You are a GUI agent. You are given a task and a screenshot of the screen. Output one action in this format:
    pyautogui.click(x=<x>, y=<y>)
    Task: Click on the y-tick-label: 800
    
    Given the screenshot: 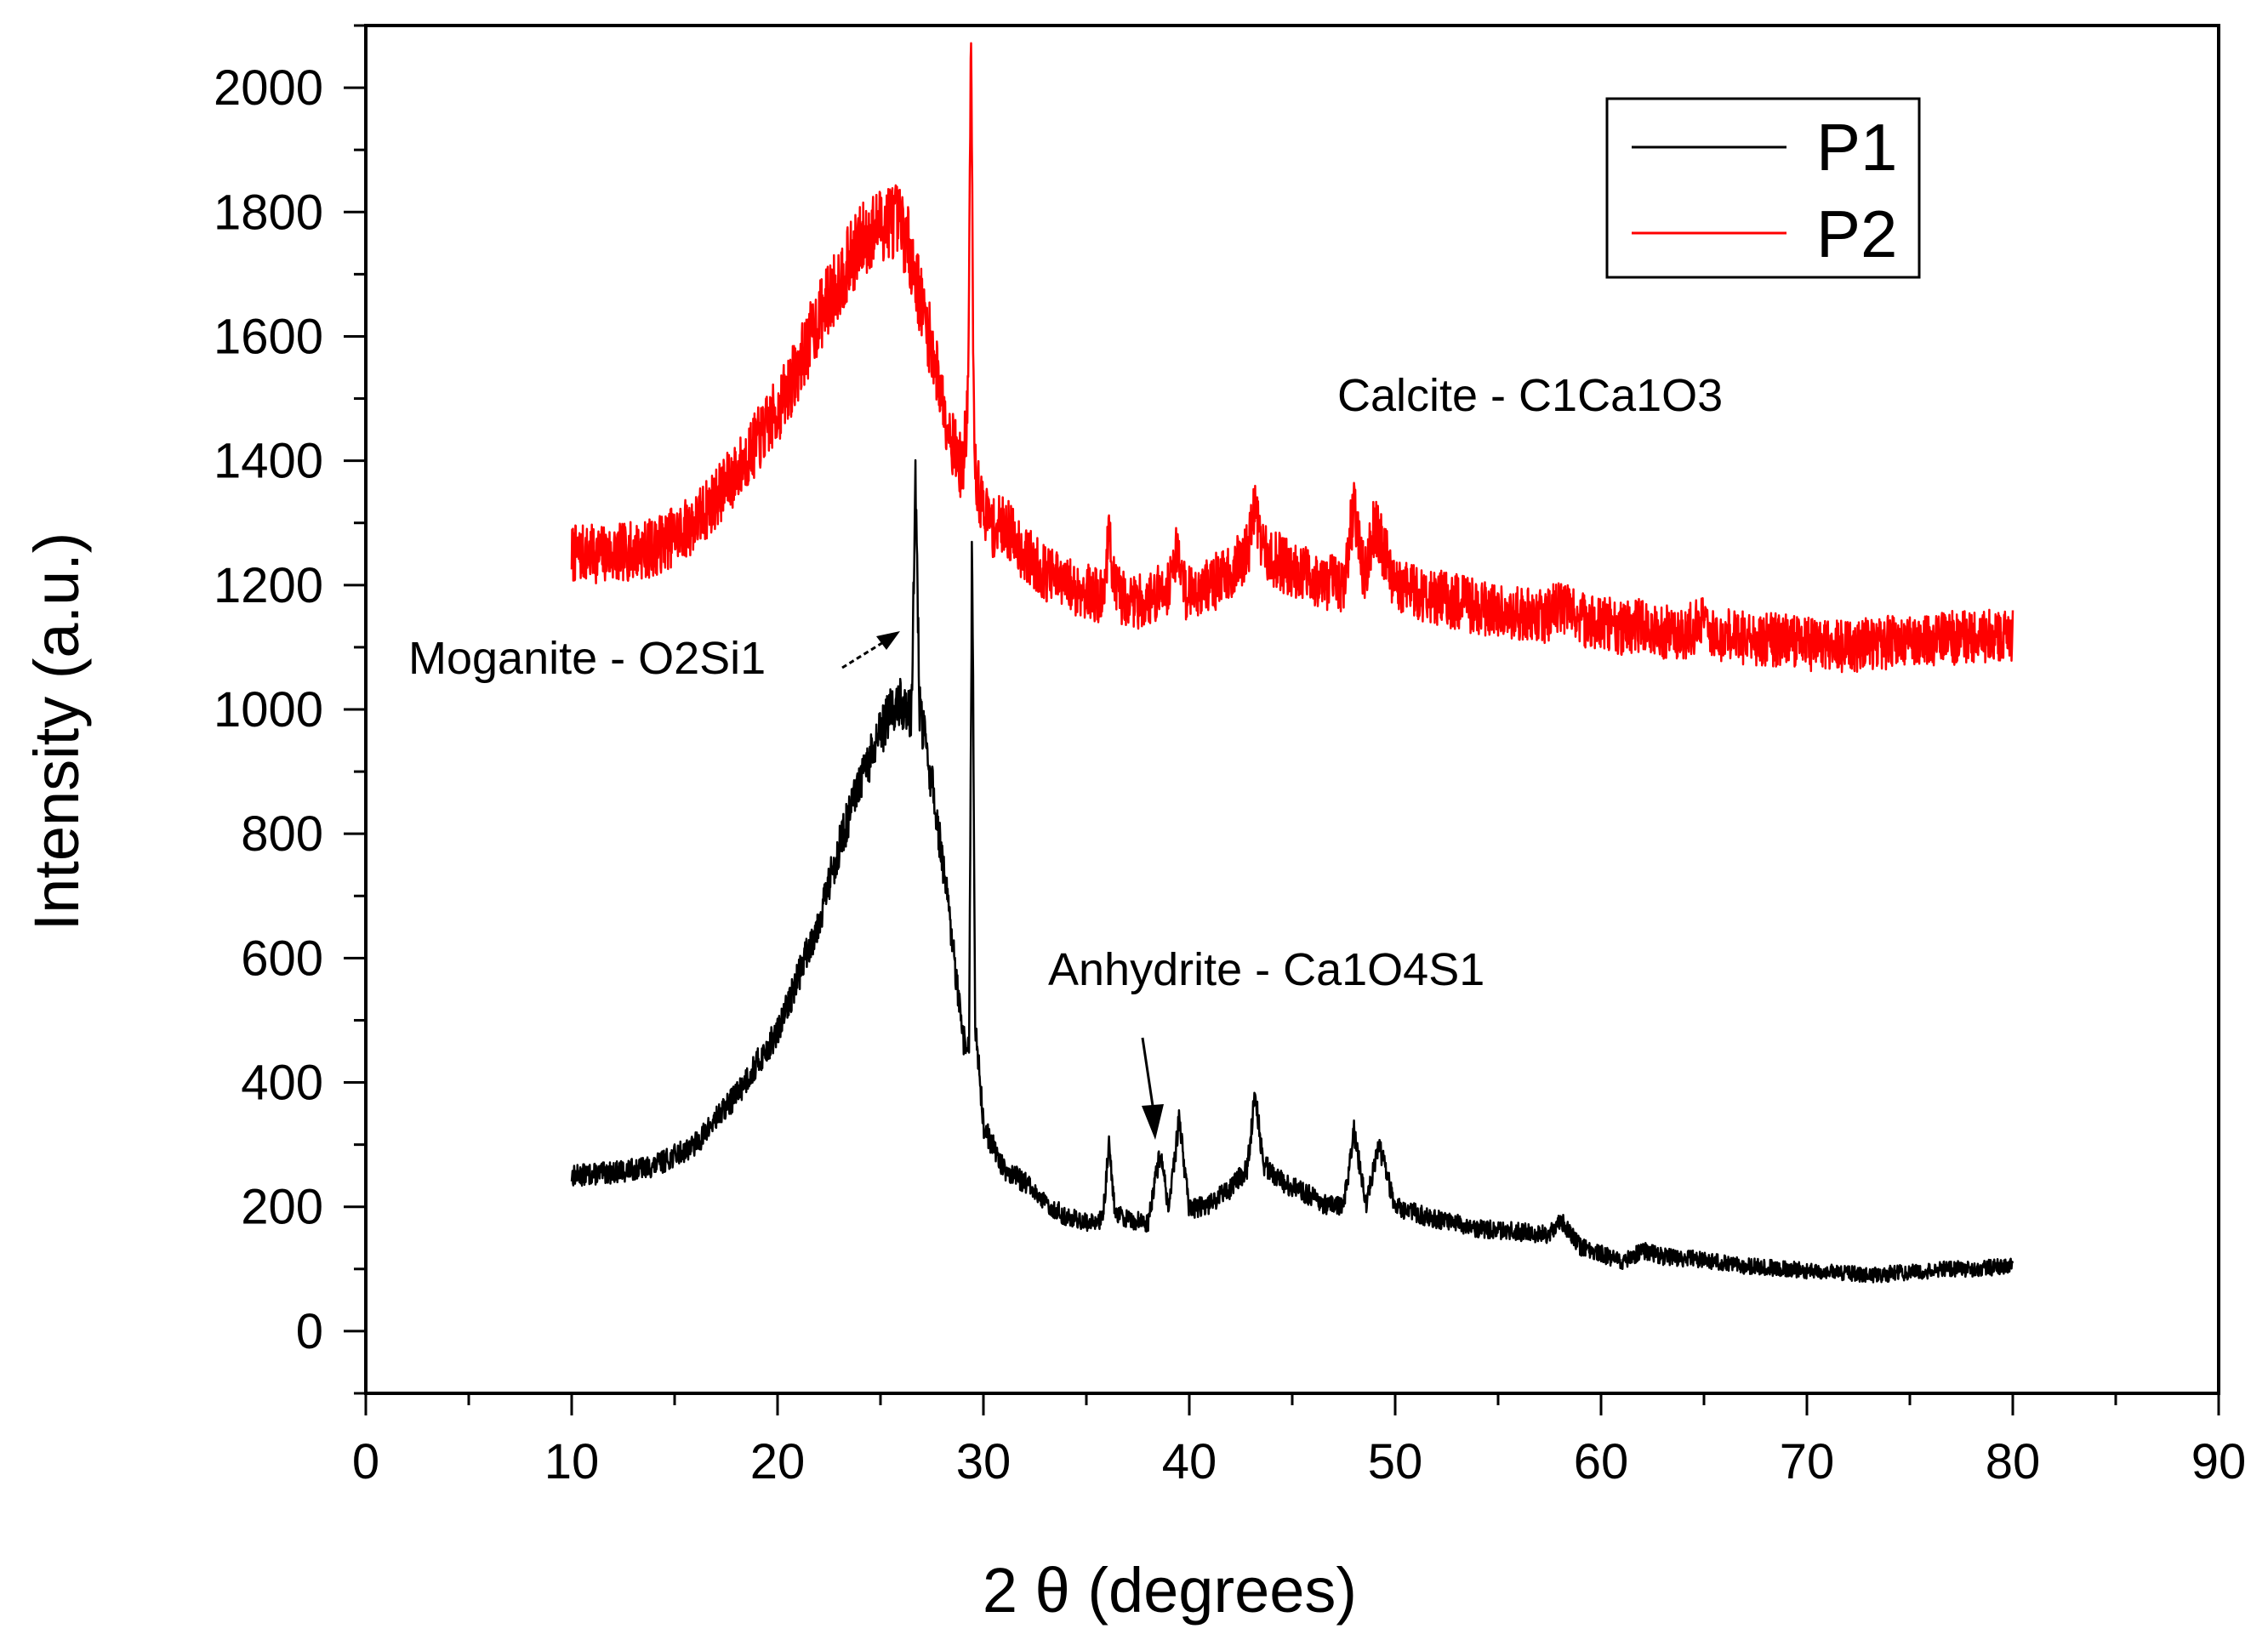 What is the action you would take?
    pyautogui.click(x=282, y=834)
    